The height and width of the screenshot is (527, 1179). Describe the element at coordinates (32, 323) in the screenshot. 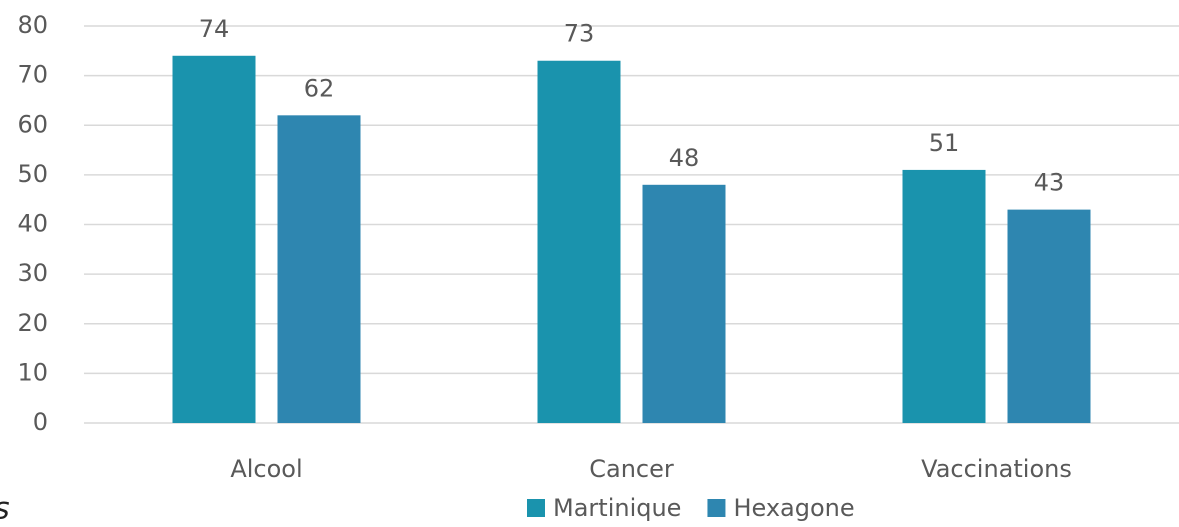

I see `y-tick-label: 20` at that location.